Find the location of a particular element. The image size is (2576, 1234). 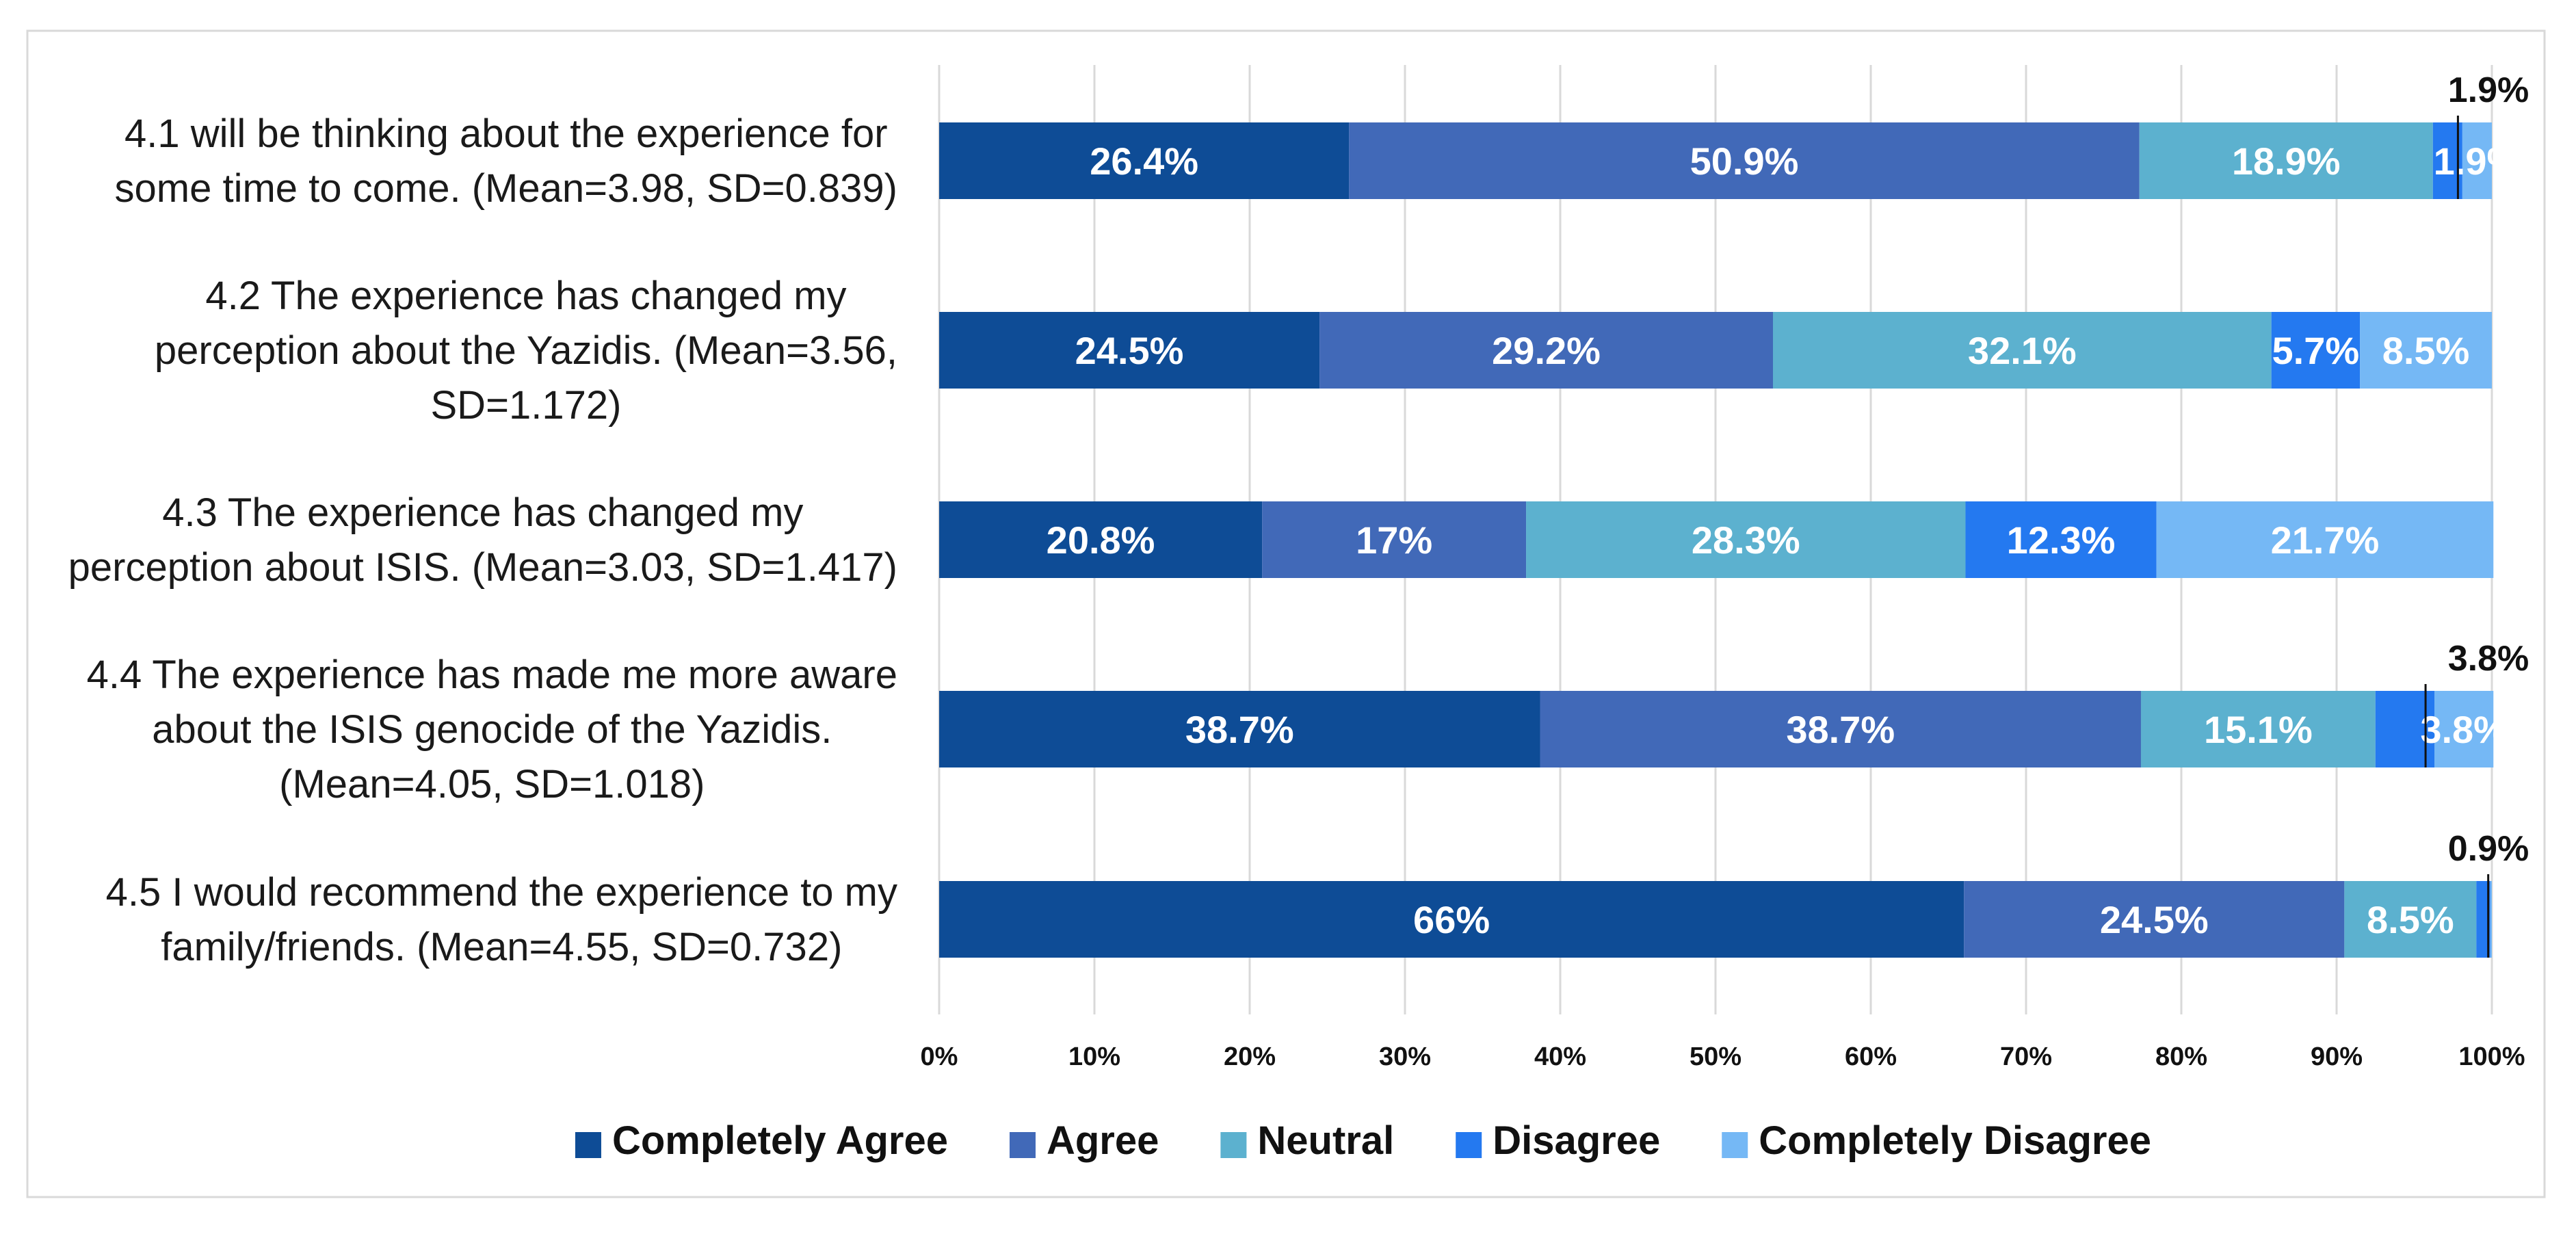

data-label: 20.8% is located at coordinates (1101, 540).